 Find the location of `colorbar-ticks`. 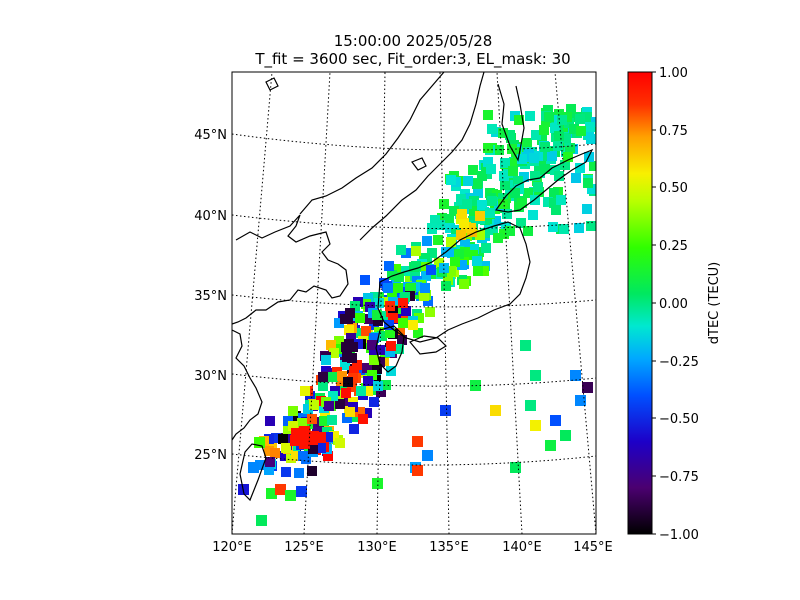

colorbar-ticks is located at coordinates (654, 303).